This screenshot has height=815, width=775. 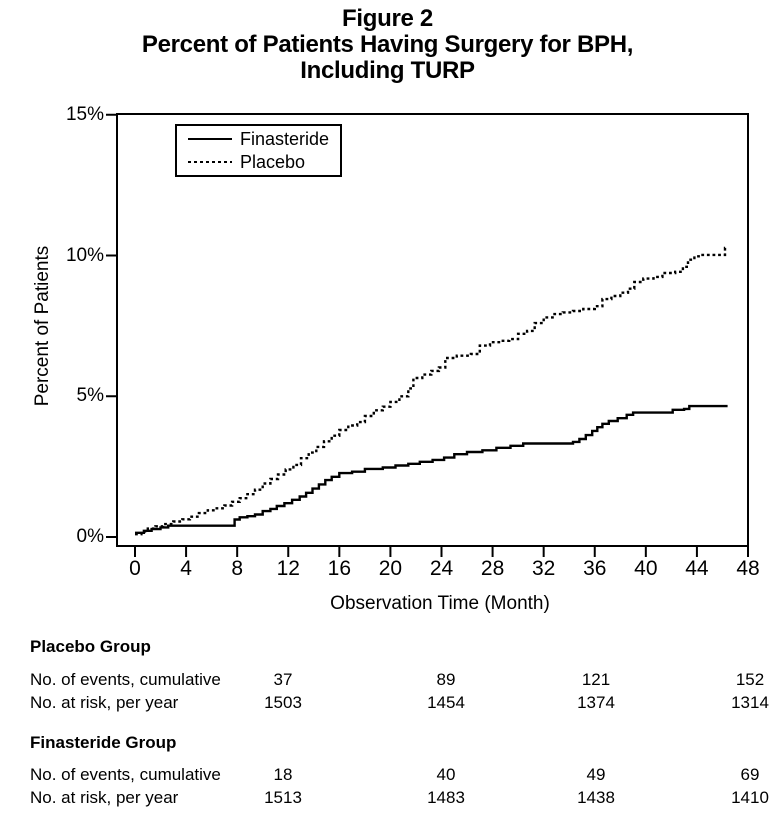 I want to click on legend-item-finasteride: Finasteride, so click(x=264, y=139).